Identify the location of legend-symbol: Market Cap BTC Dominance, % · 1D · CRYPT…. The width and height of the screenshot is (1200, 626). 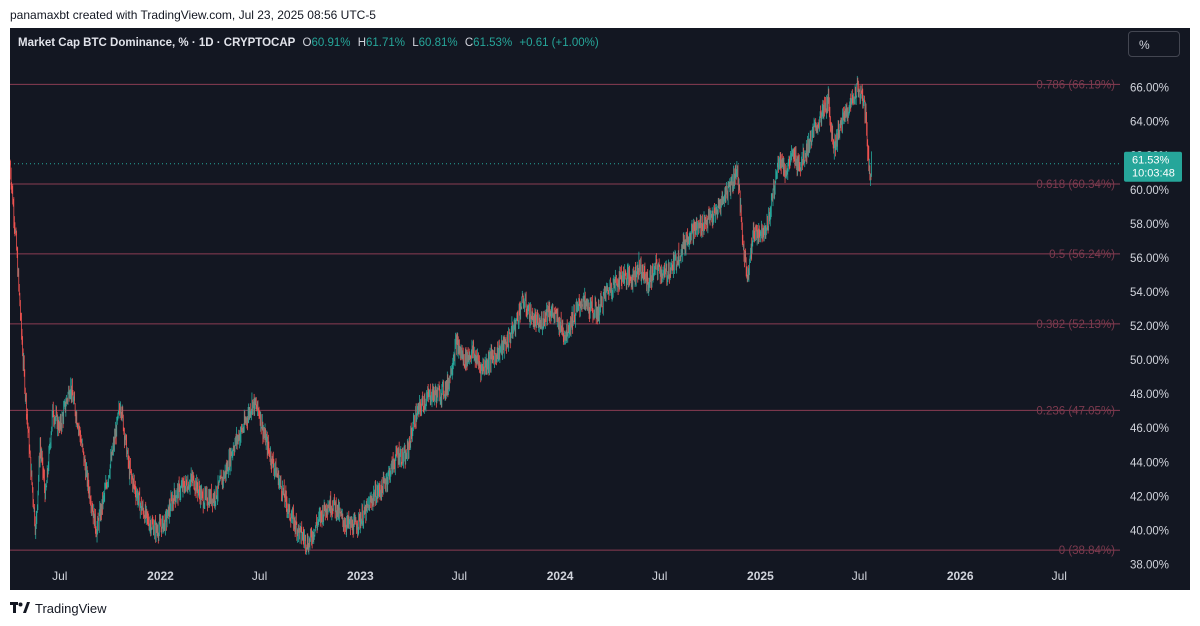
(157, 43).